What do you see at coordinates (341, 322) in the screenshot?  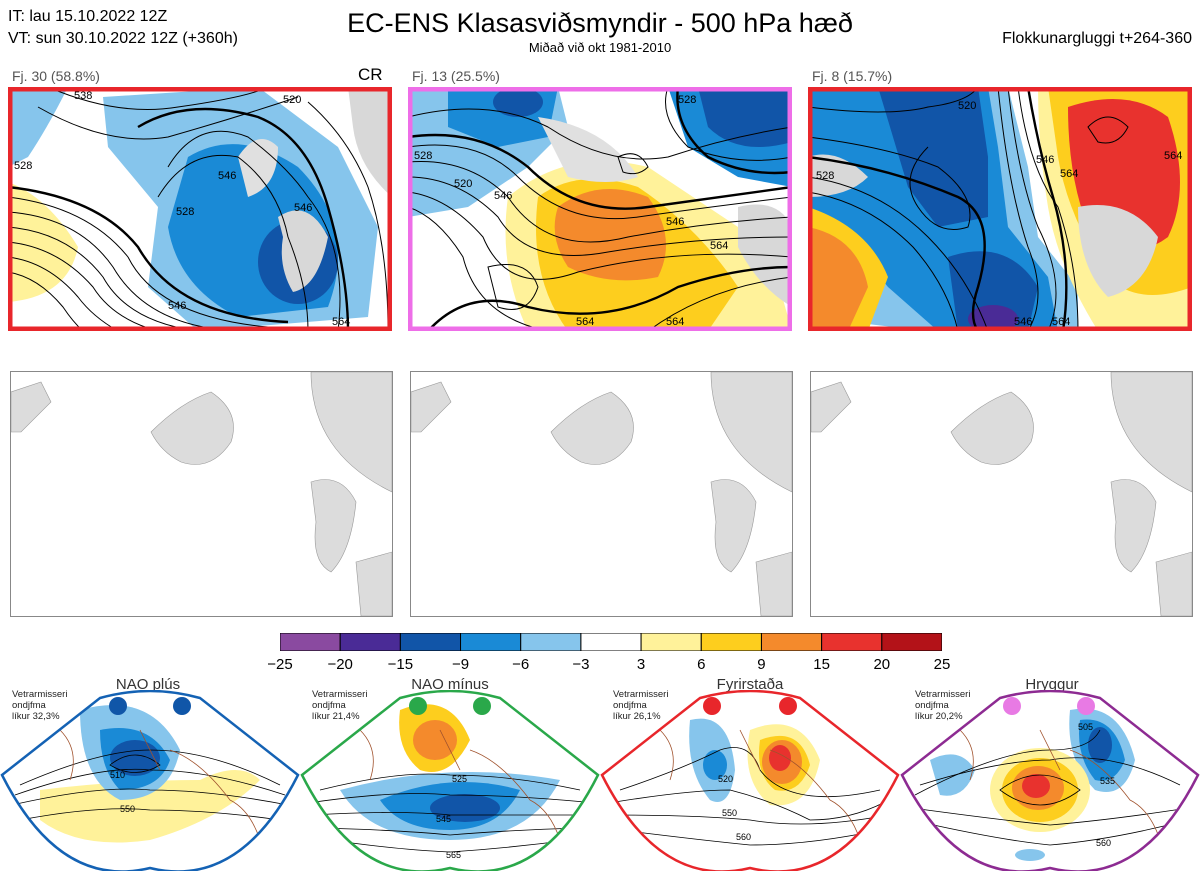 I see `cluster-1-contour-label: 564` at bounding box center [341, 322].